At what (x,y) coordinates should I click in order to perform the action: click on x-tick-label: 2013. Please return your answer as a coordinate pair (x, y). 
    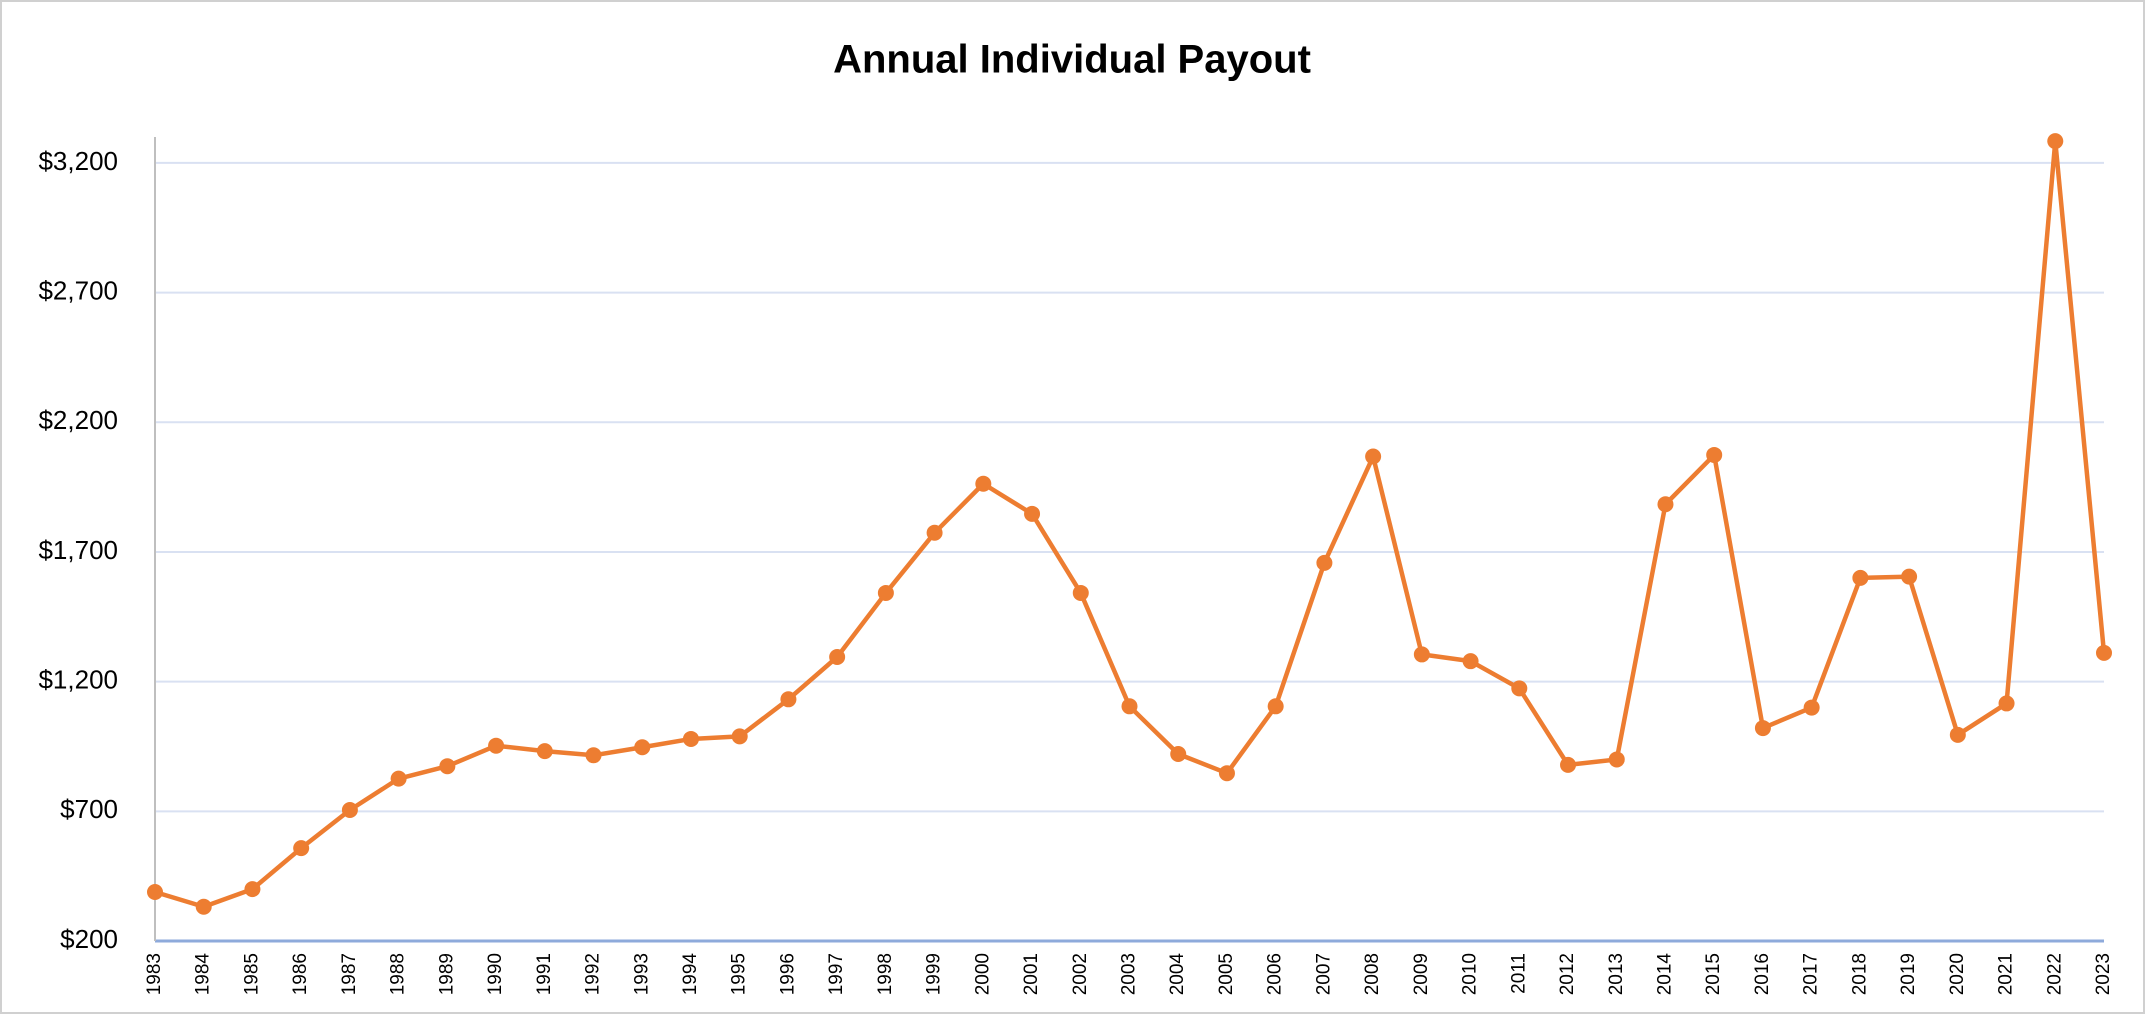
    Looking at the image, I should click on (1616, 974).